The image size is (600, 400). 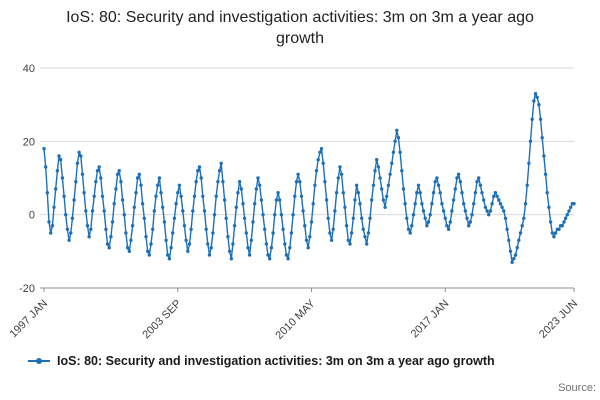 What do you see at coordinates (39, 360) in the screenshot?
I see `legend-line-marker-icon` at bounding box center [39, 360].